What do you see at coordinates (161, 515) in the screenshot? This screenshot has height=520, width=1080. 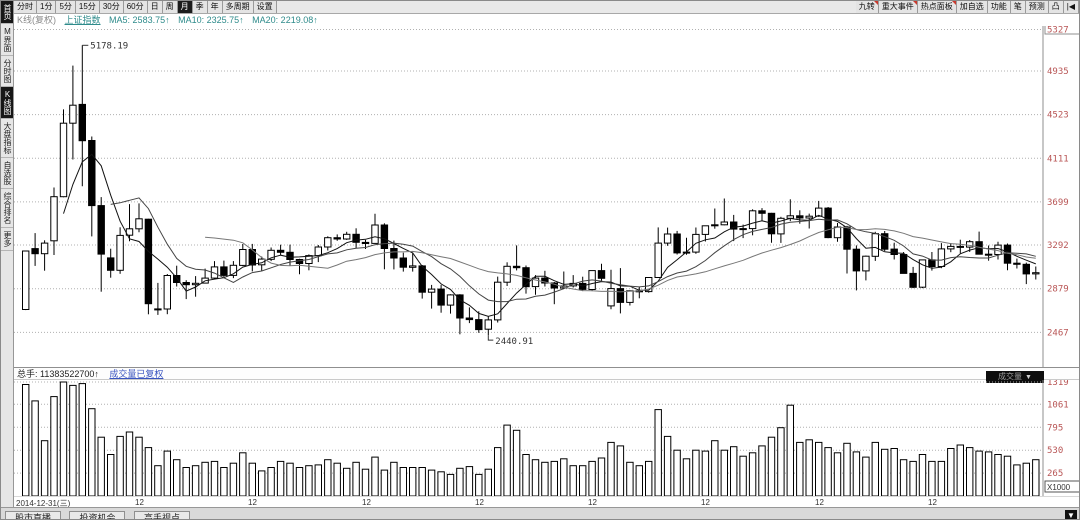 I see `tab-expert-view: 高手视点` at bounding box center [161, 515].